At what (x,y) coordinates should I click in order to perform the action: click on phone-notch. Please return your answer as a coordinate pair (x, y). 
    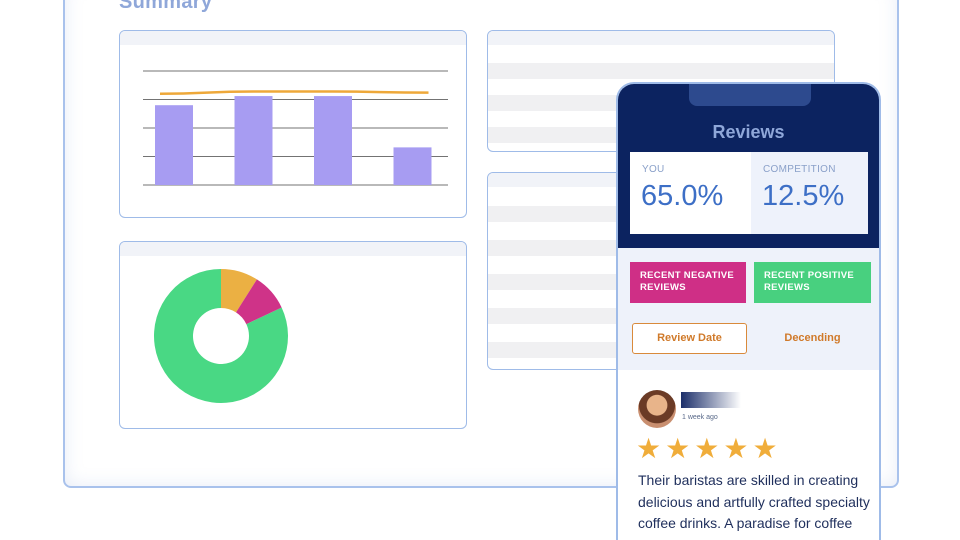
    Looking at the image, I should click on (750, 95).